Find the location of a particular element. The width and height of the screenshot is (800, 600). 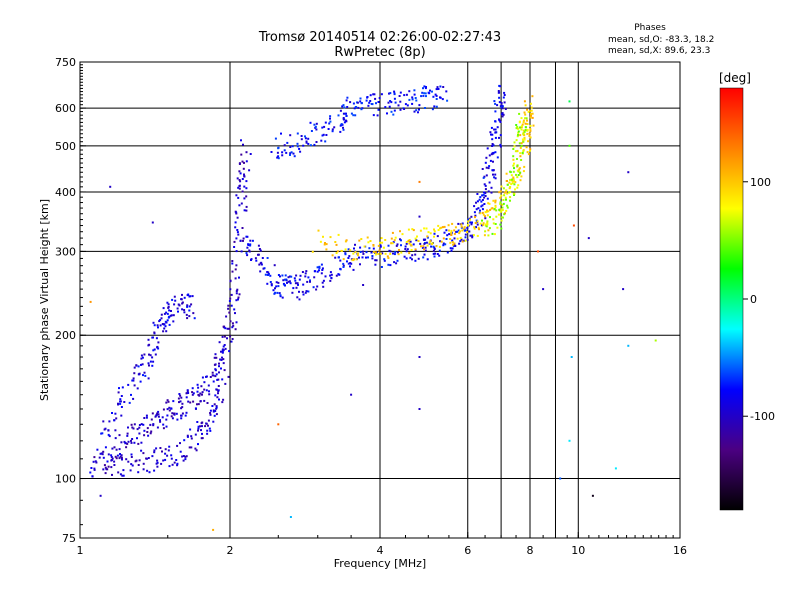

y-tick-label: 400 is located at coordinates (65, 192).